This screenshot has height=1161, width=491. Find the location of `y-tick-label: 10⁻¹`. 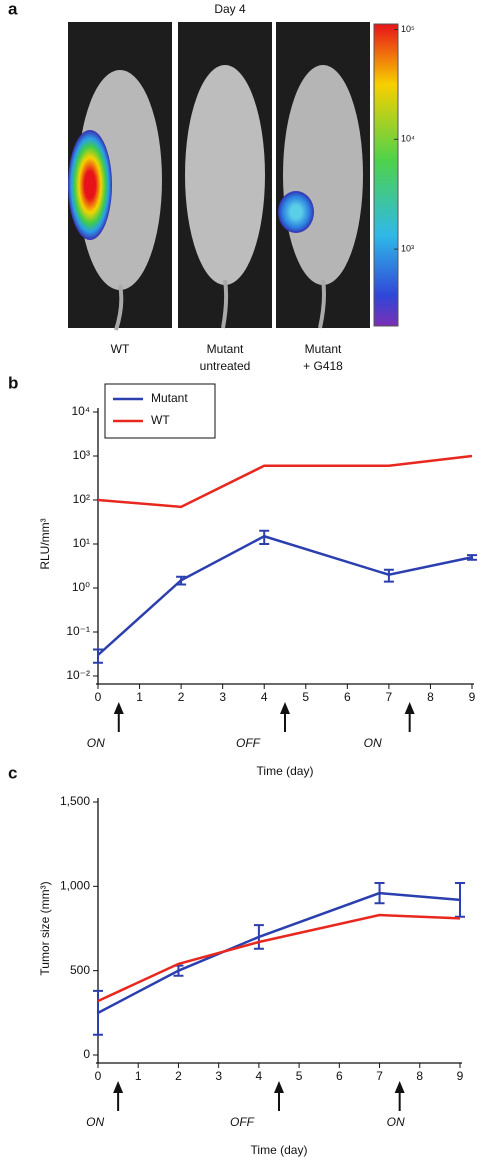

y-tick-label: 10⁻¹ is located at coordinates (78, 631).